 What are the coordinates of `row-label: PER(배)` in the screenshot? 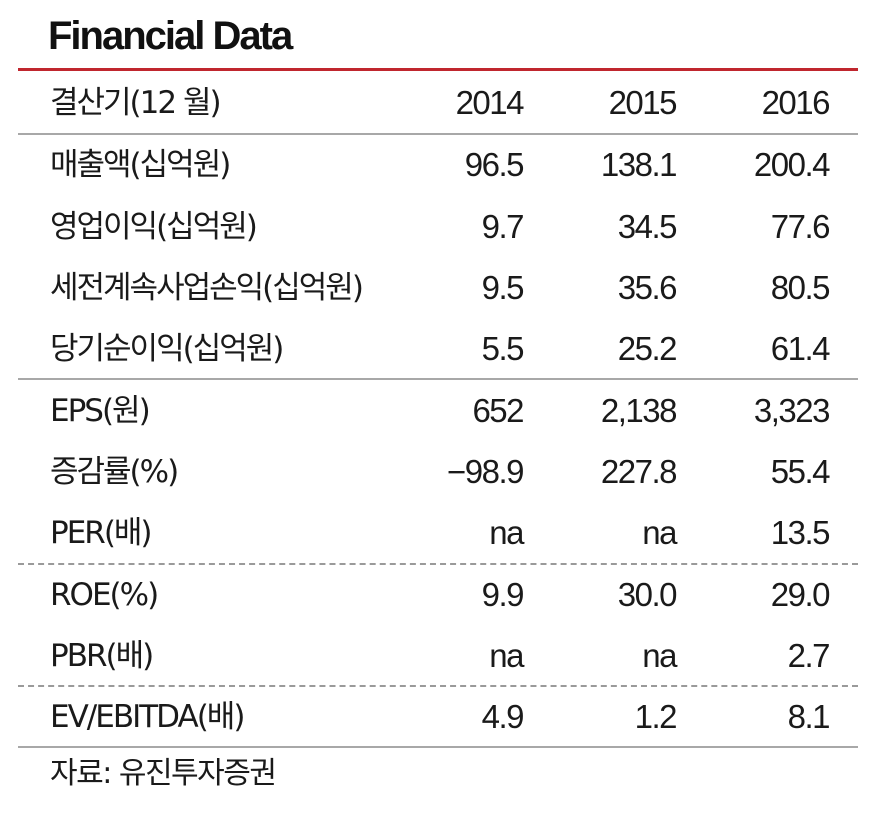 It's located at (101, 533).